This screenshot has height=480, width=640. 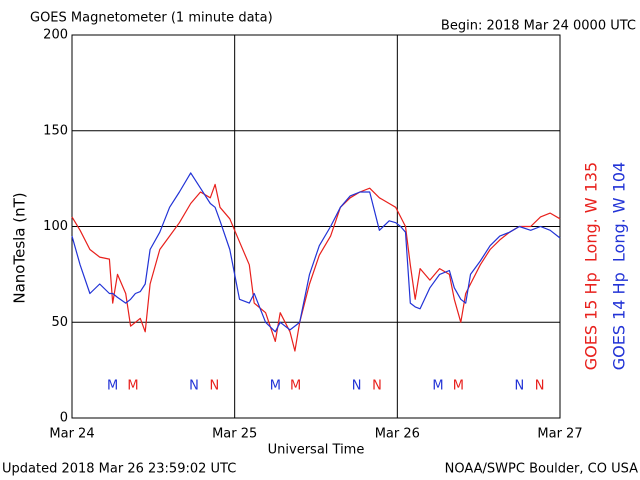 What do you see at coordinates (55, 130) in the screenshot?
I see `y-tick-label: 150` at bounding box center [55, 130].